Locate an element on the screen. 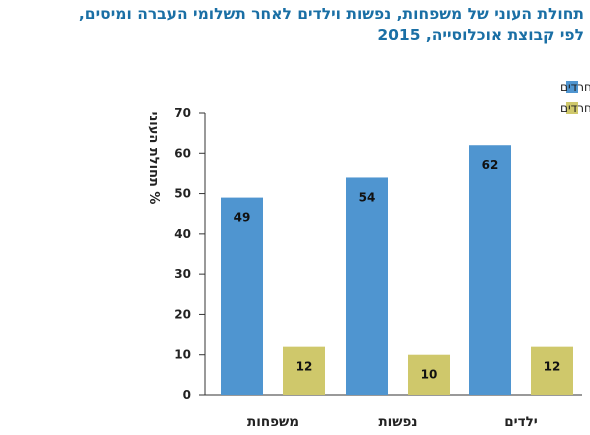 Image resolution: width=590 pixels, height=435 pixels. y-tick-label: 30 is located at coordinates (182, 274).